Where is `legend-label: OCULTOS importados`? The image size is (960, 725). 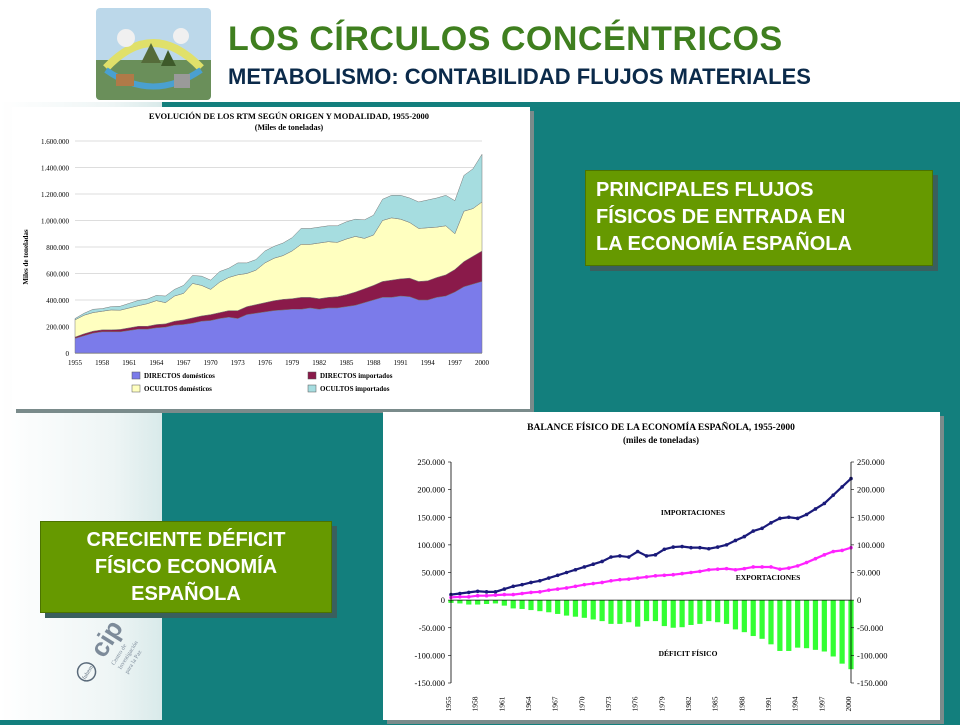
legend-label: OCULTOS importados is located at coordinates (355, 389).